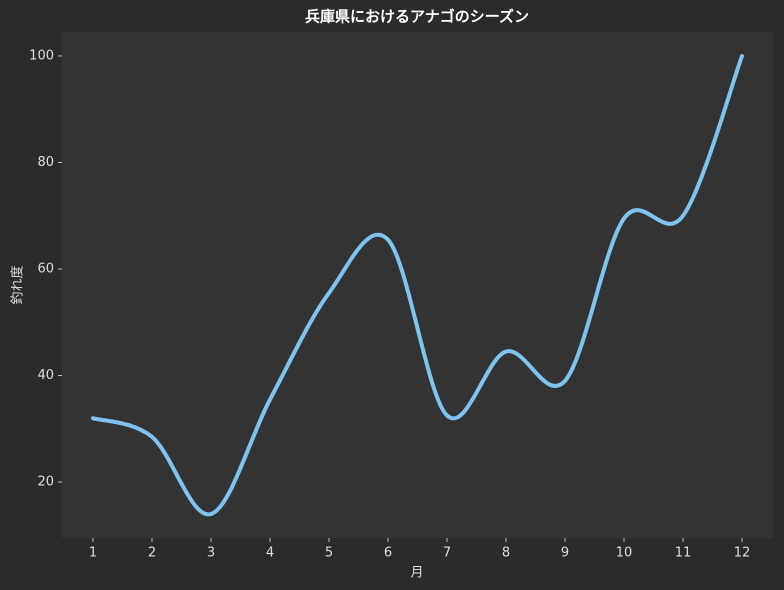 The width and height of the screenshot is (784, 590). What do you see at coordinates (93, 553) in the screenshot?
I see `x-tick-label: 1` at bounding box center [93, 553].